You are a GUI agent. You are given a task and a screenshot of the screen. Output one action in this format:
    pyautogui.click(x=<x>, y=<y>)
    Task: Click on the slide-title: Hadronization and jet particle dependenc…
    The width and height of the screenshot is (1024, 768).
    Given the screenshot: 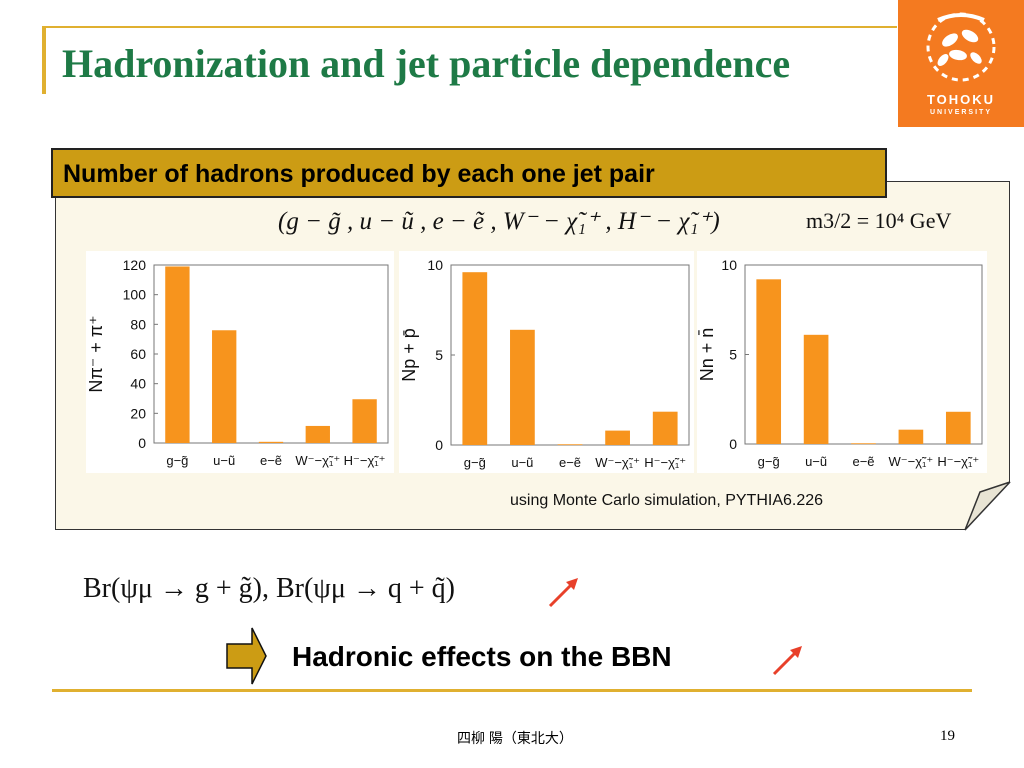 What is the action you would take?
    pyautogui.click(x=426, y=63)
    